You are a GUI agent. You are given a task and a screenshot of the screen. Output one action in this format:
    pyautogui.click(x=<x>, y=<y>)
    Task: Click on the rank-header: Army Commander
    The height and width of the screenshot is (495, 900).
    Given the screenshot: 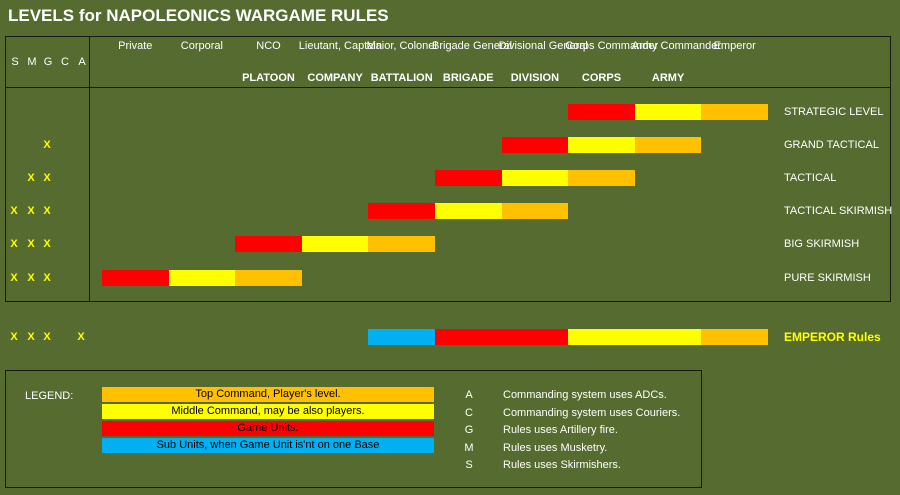 What is the action you would take?
    pyautogui.click(x=676, y=46)
    